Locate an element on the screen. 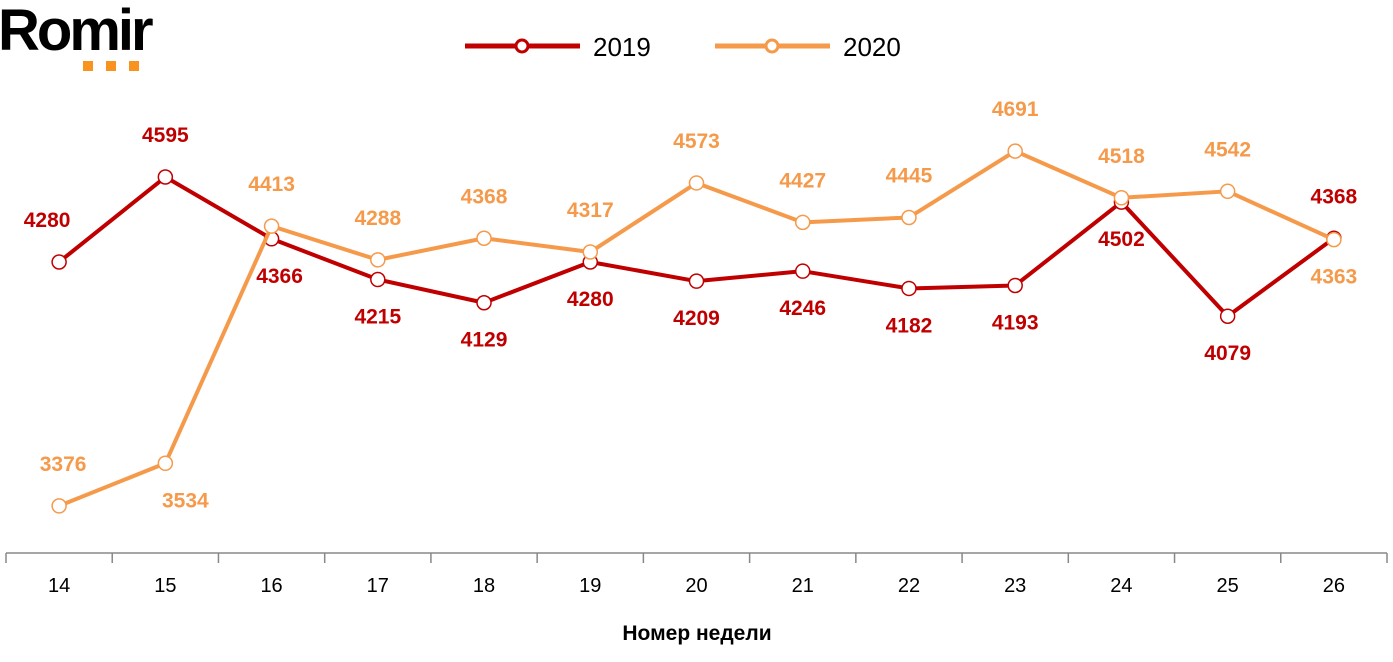 The image size is (1393, 662). legend-item-2019: 2019 is located at coordinates (558, 47).